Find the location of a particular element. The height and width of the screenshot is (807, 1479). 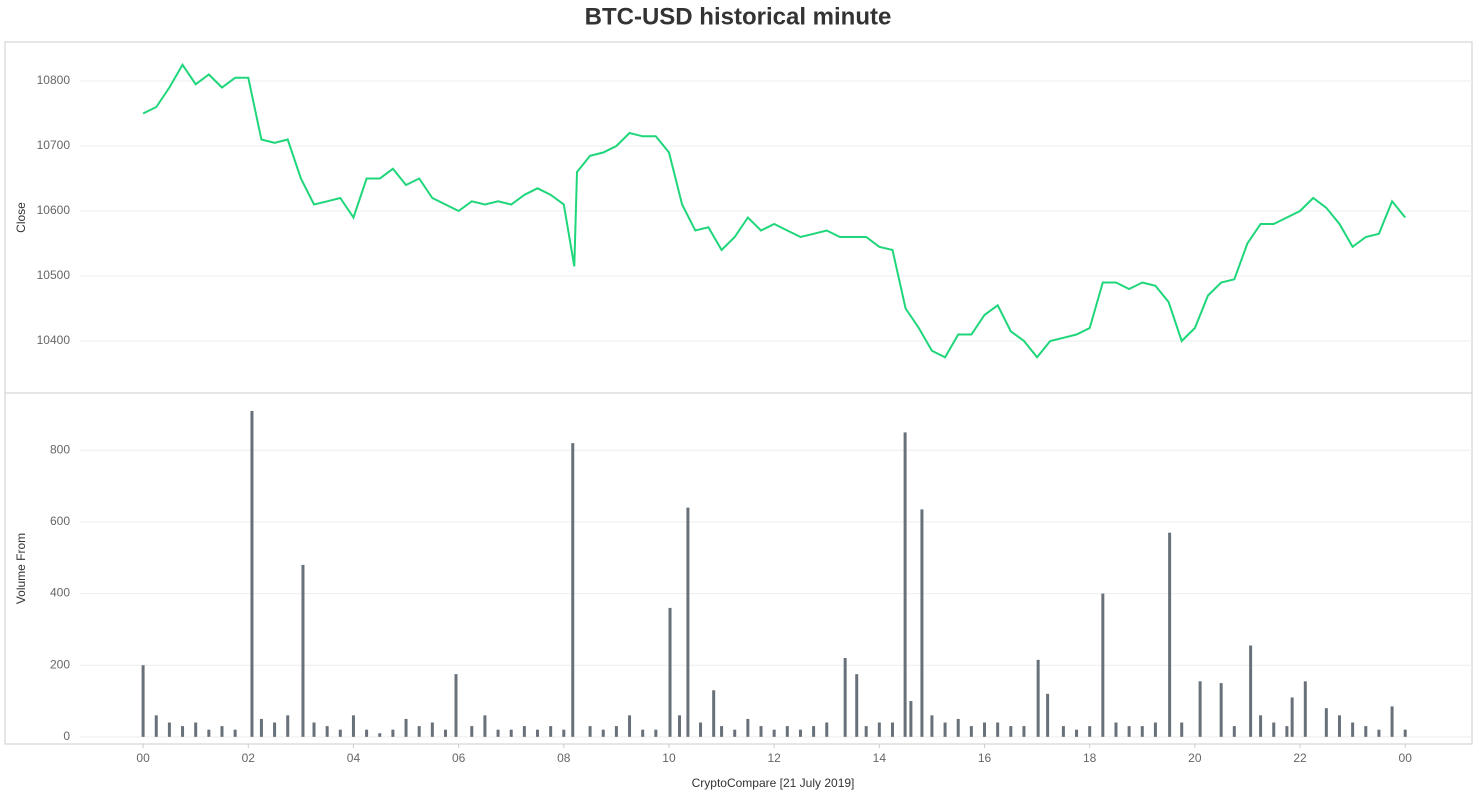

y-tick-label: 10800 is located at coordinates (54, 80).